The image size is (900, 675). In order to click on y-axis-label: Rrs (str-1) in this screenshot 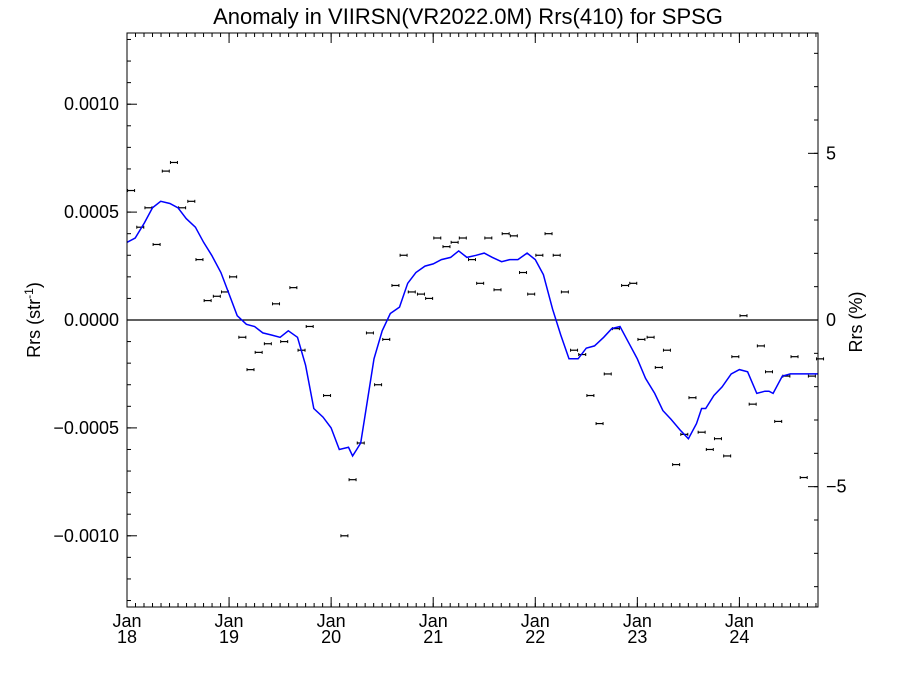, I will do `click(33, 320)`.